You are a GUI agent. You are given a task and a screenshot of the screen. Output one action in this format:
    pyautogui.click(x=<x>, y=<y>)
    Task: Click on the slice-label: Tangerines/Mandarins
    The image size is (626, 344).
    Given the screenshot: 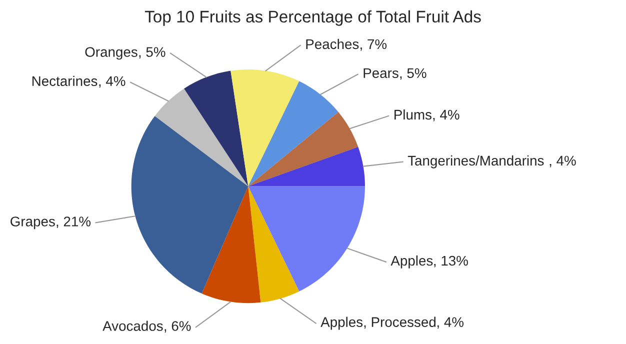 What is the action you would take?
    pyautogui.click(x=476, y=161)
    